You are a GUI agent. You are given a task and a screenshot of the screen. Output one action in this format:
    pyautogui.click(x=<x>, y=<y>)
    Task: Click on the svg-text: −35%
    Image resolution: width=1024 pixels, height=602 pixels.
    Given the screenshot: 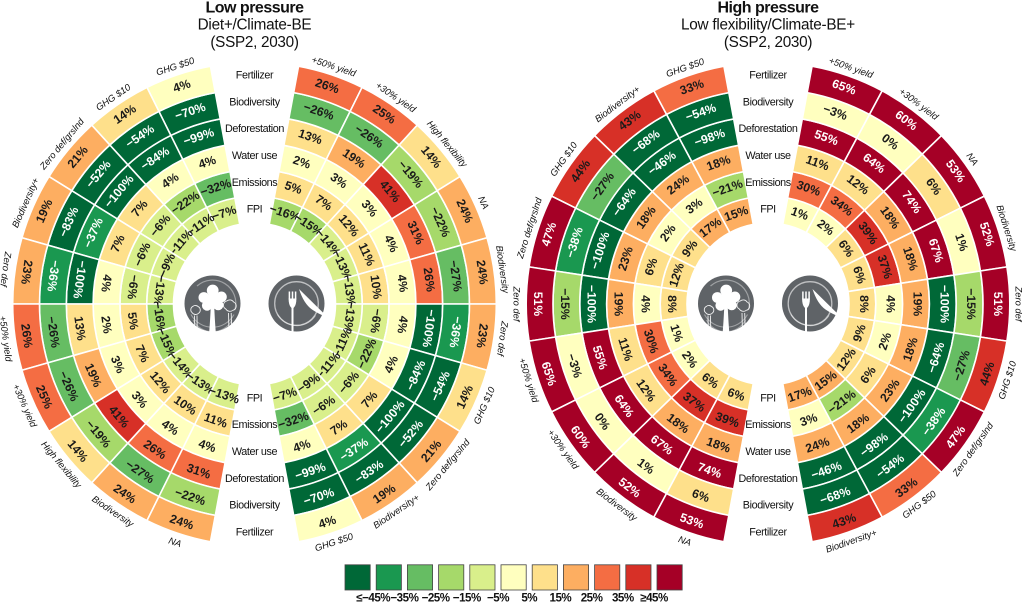 What is the action you would take?
    pyautogui.click(x=404, y=597)
    